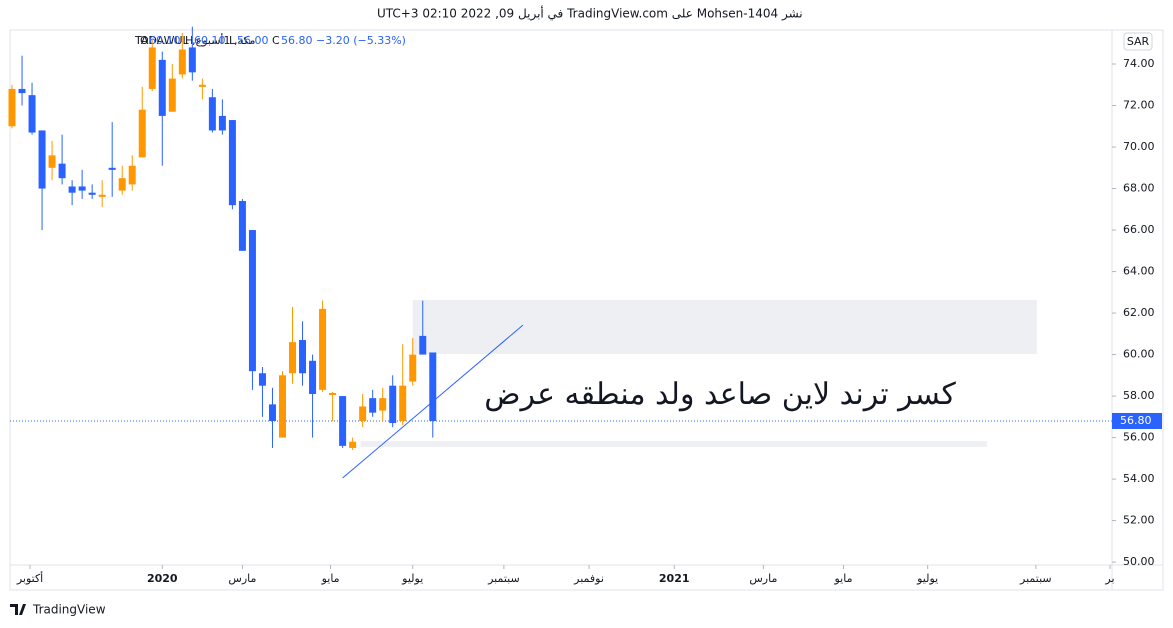 The height and width of the screenshot is (628, 1173). I want to click on x-tick-label: 2021, so click(674, 578).